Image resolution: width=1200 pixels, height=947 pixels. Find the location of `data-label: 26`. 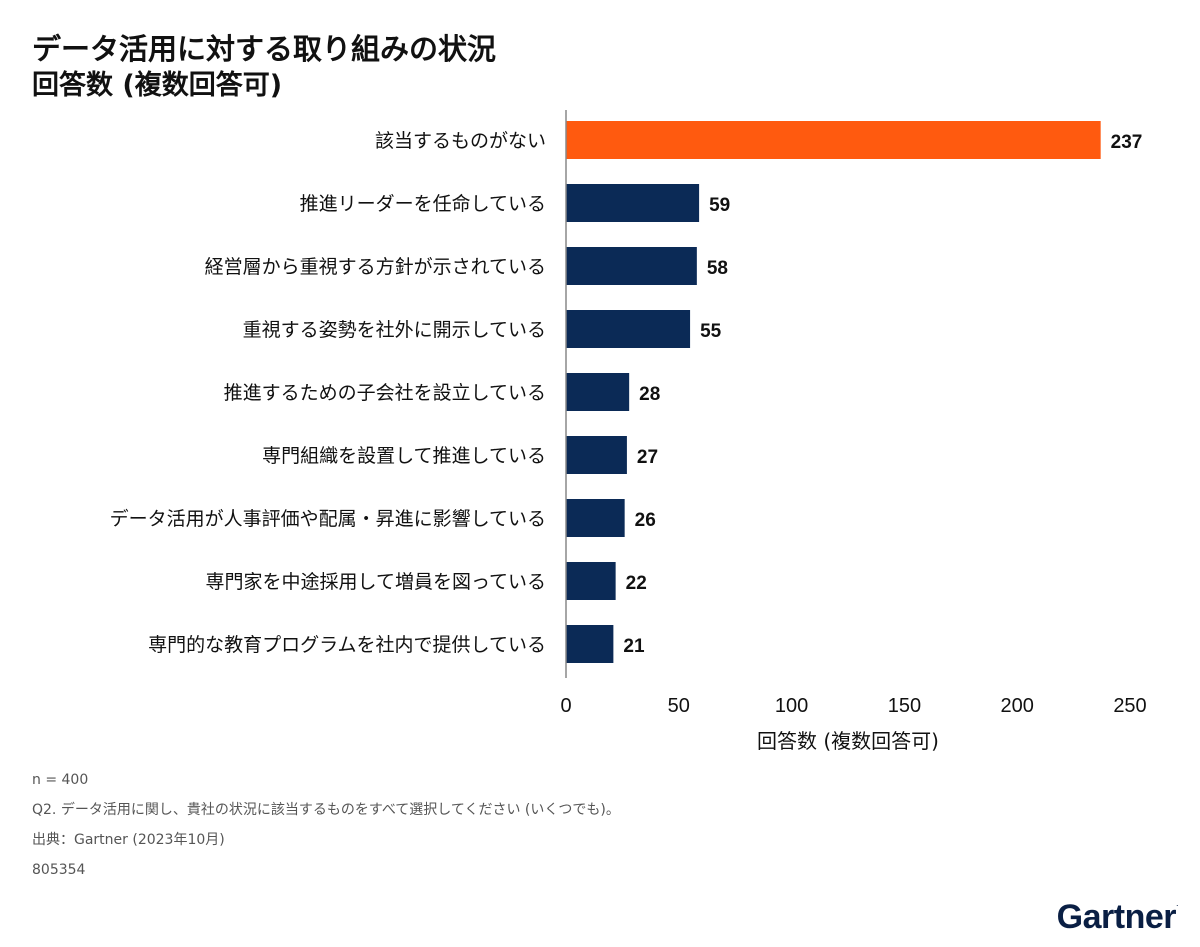

data-label: 26 is located at coordinates (645, 520).